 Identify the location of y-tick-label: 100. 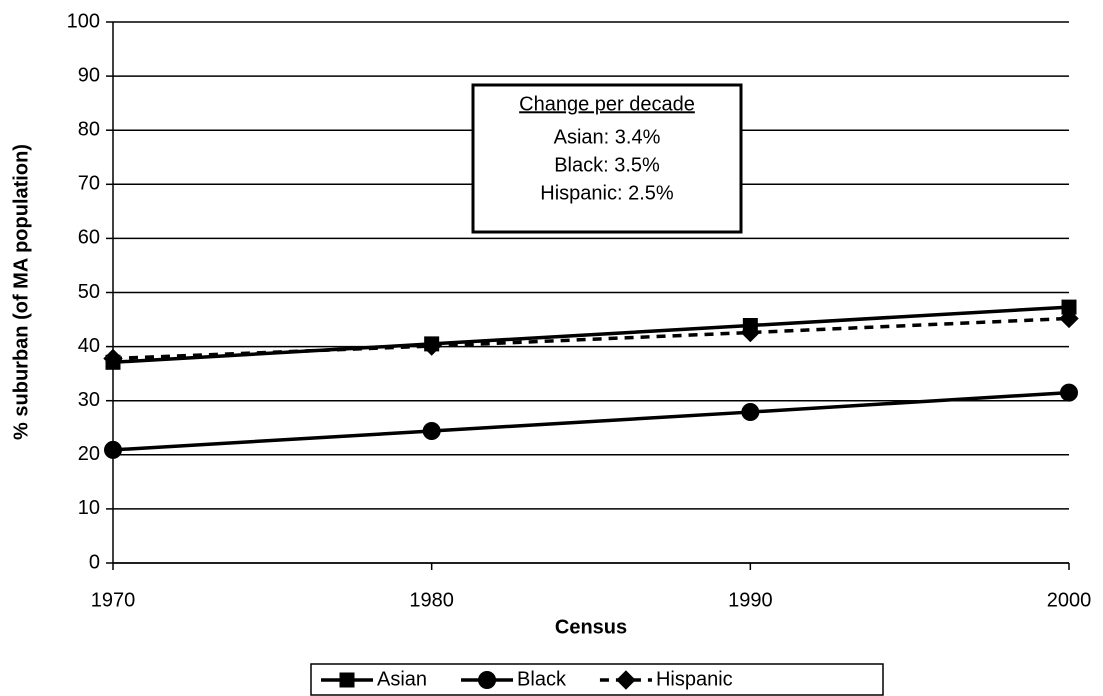
(83, 21).